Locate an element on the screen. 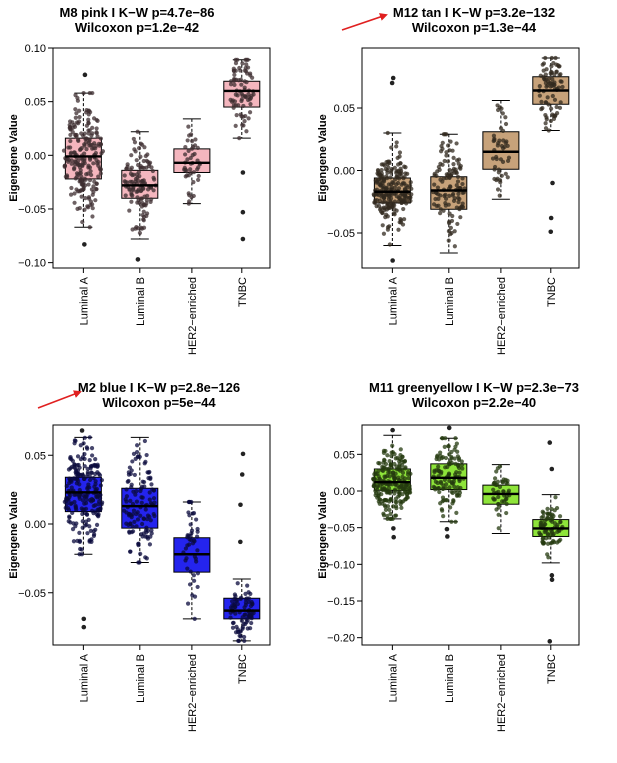  x-tick-label: Luminal B is located at coordinates (141, 301).